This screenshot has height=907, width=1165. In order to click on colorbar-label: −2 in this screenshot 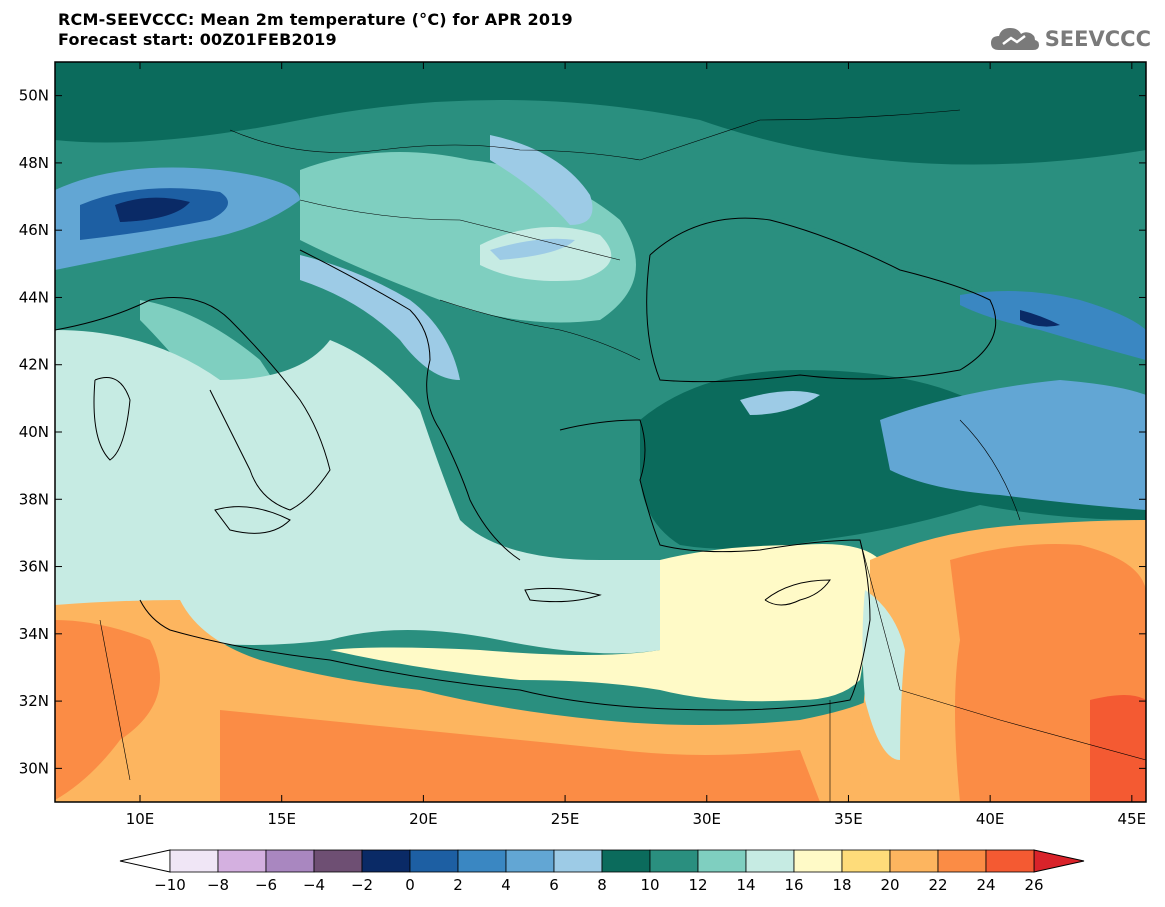, I will do `click(362, 885)`.